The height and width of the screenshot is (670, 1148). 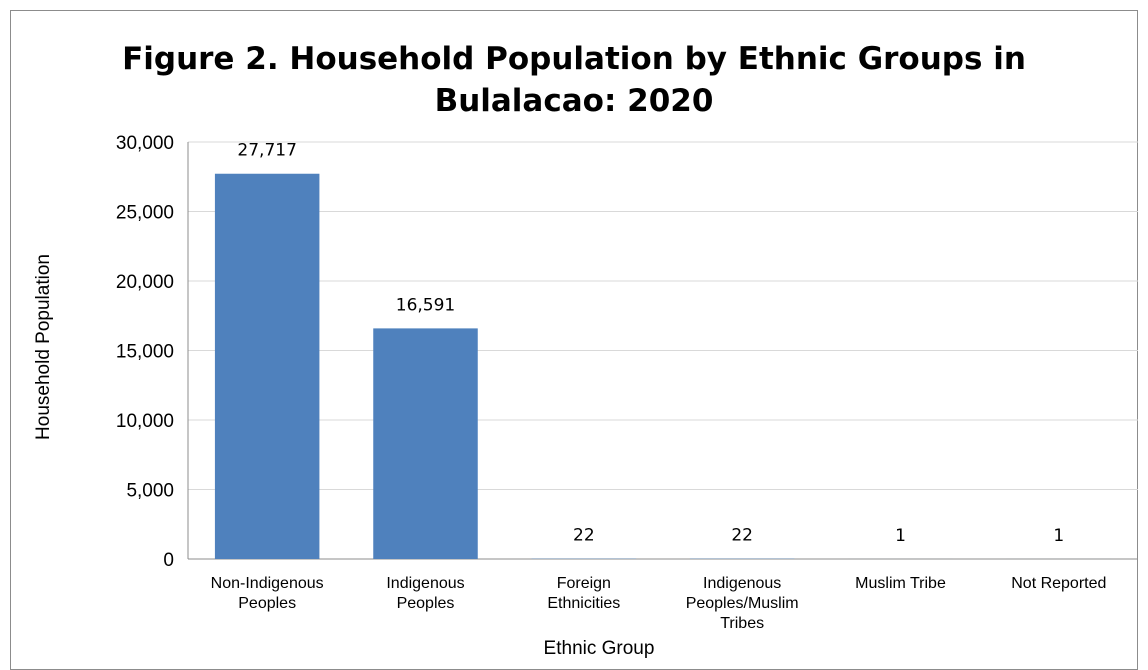 What do you see at coordinates (742, 623) in the screenshot?
I see `x-tick-label: Tribes` at bounding box center [742, 623].